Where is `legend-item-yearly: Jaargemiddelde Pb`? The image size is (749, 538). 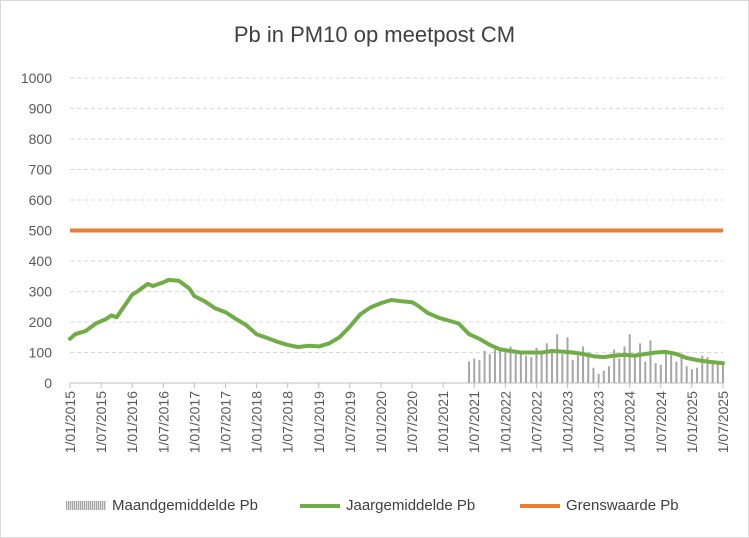
legend-item-yearly: Jaargemiddelde Pb is located at coordinates (387, 505).